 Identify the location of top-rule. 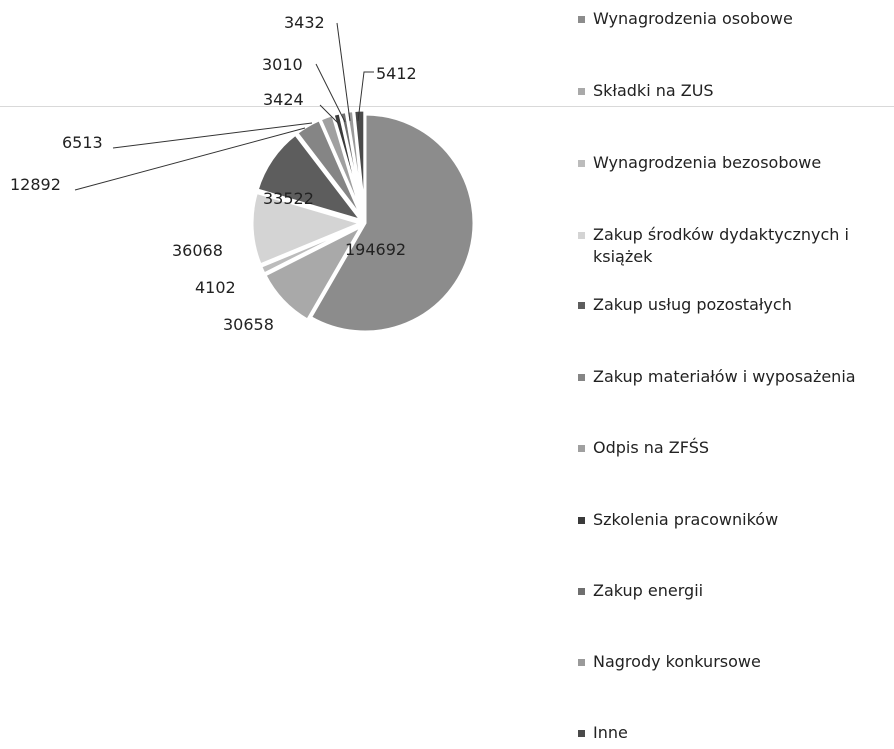
(447, 106).